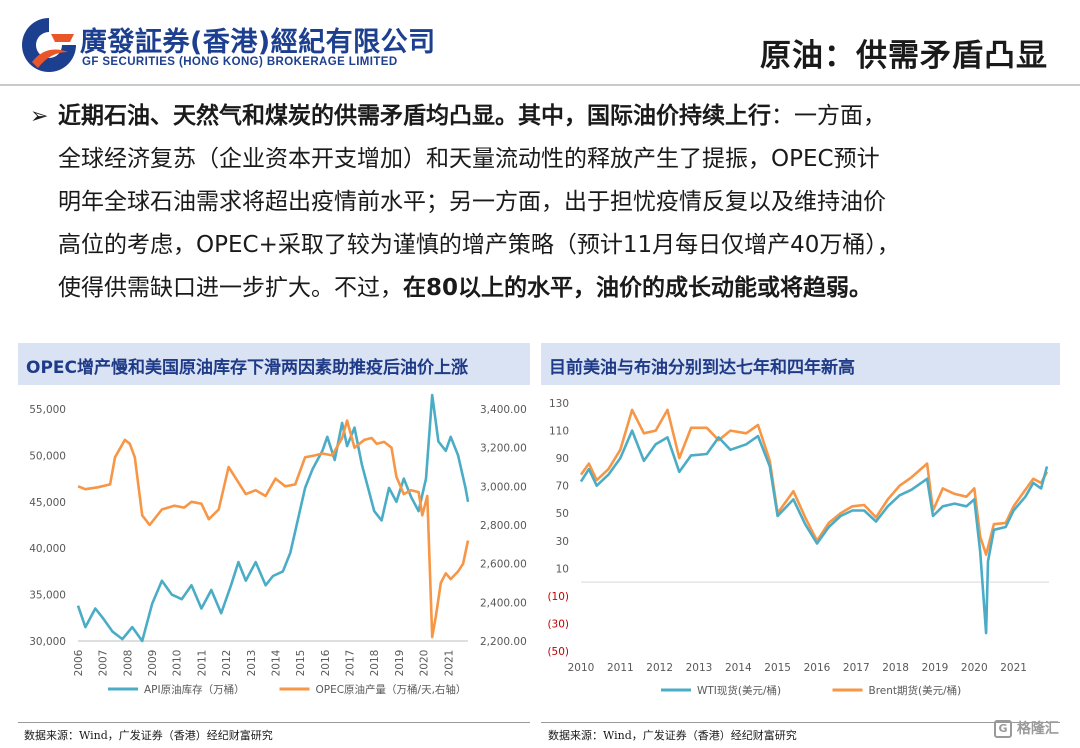 This screenshot has width=1080, height=748. I want to click on page-title: 原油：供需矛盾凸显, so click(904, 56).